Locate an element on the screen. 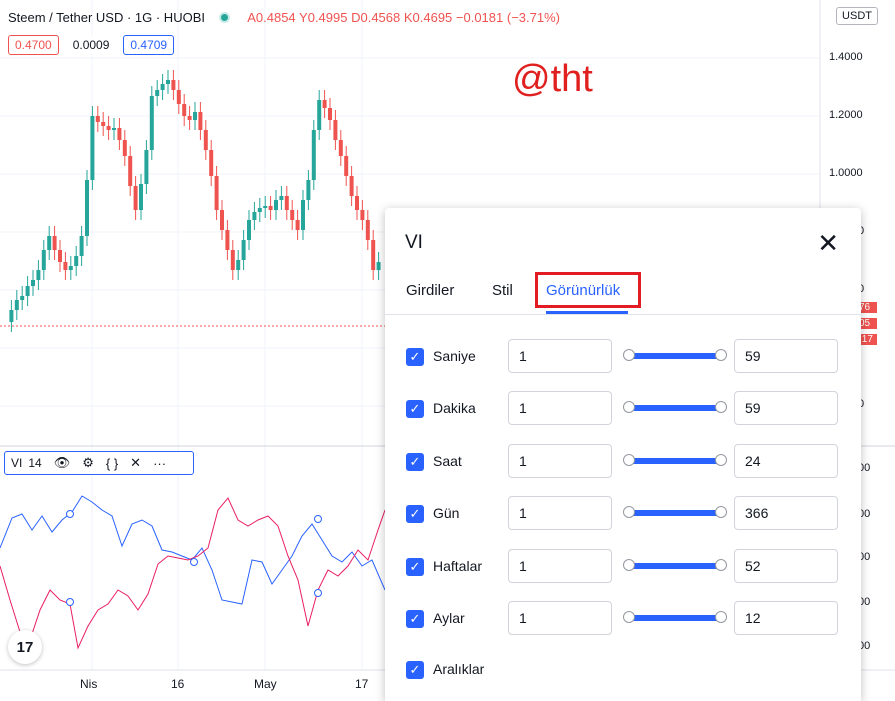  visibility-row-months: ✓ Aylar 1 12 is located at coordinates (623, 619).